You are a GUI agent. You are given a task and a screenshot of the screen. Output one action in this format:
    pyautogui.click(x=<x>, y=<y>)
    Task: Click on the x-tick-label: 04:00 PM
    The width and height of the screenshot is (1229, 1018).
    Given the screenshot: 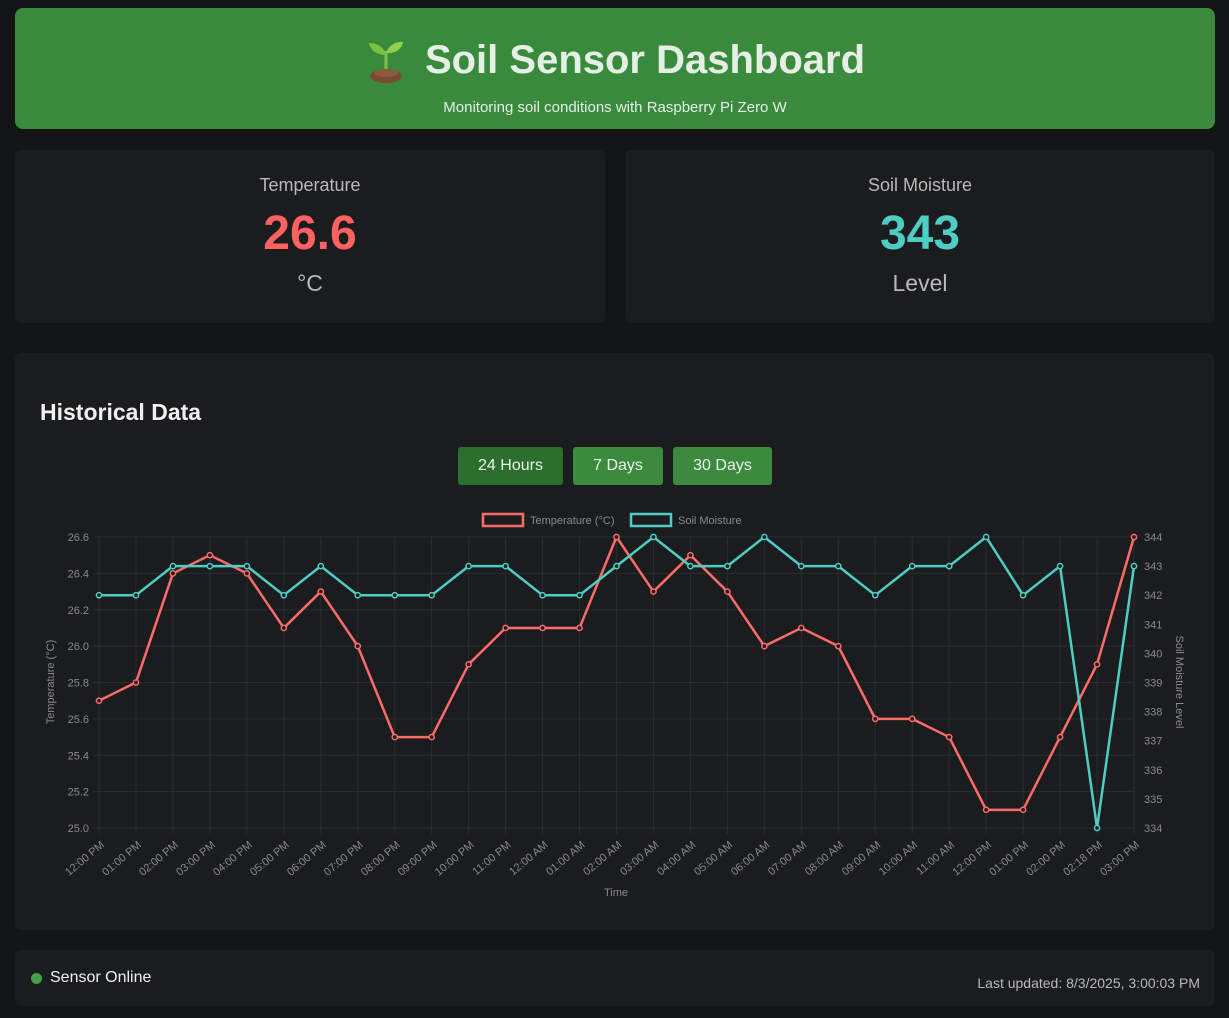 What is the action you would take?
    pyautogui.click(x=233, y=858)
    